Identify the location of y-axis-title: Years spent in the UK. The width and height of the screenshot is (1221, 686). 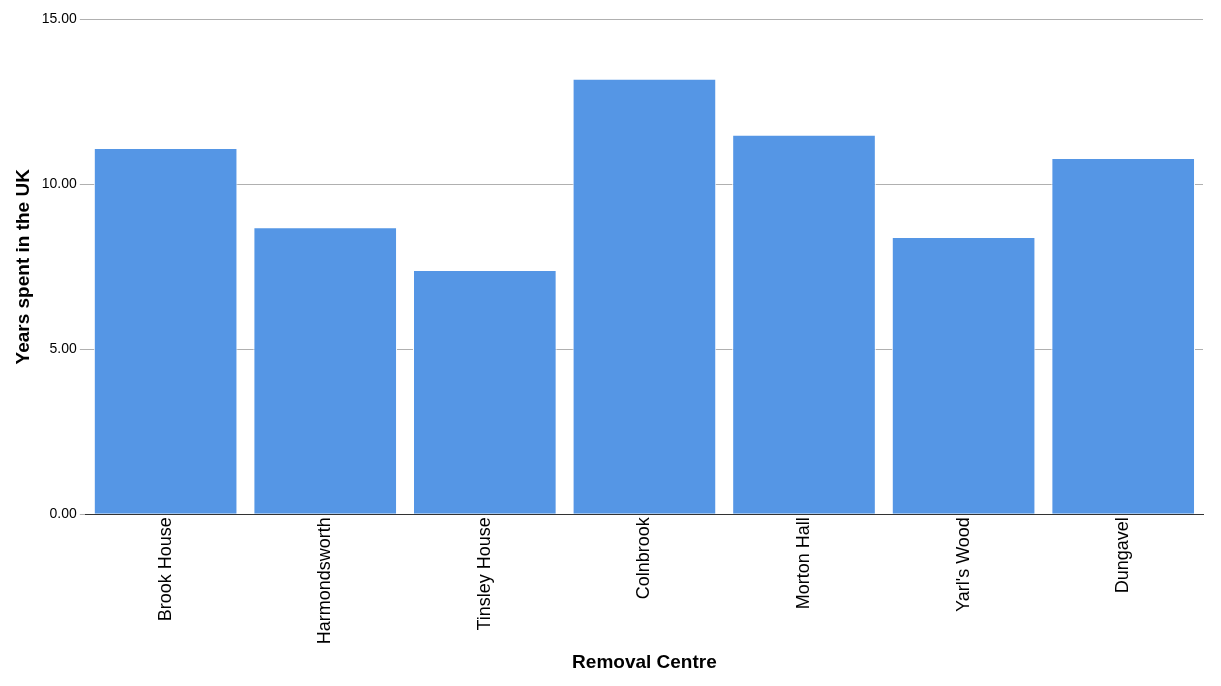
(22, 266).